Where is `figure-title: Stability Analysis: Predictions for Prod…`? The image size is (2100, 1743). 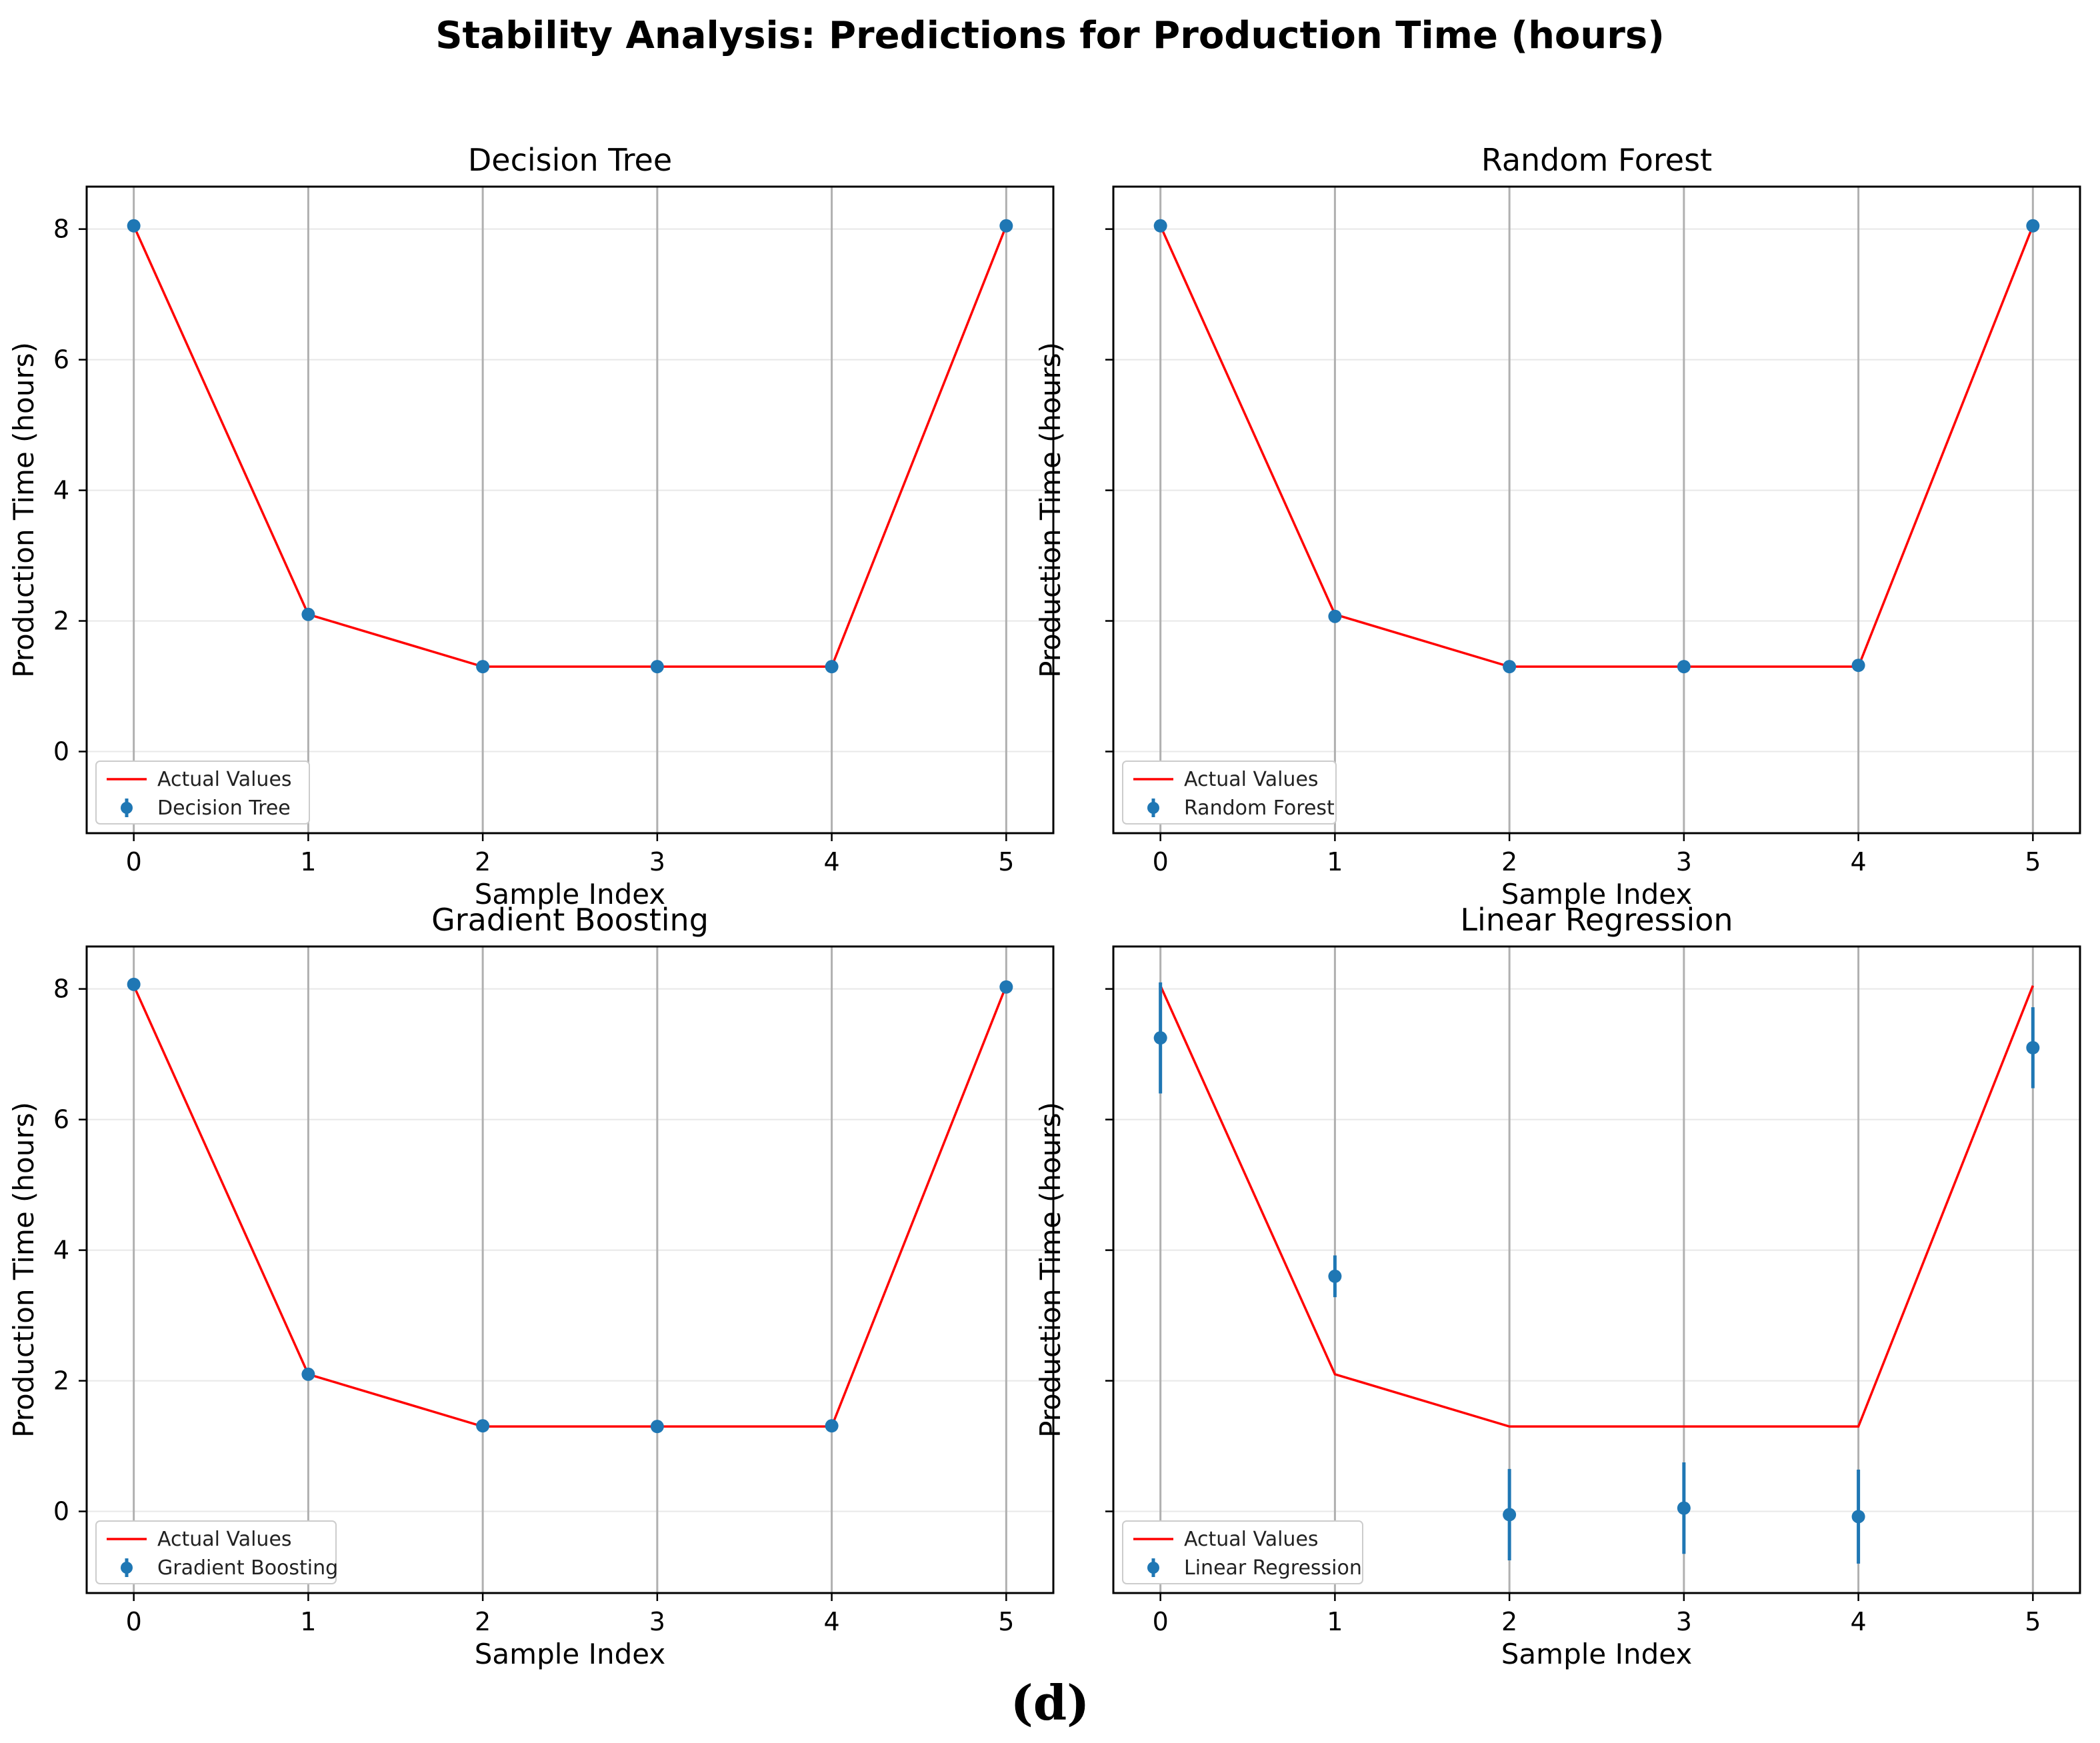
figure-title: Stability Analysis: Predictions for Prod… is located at coordinates (1050, 35).